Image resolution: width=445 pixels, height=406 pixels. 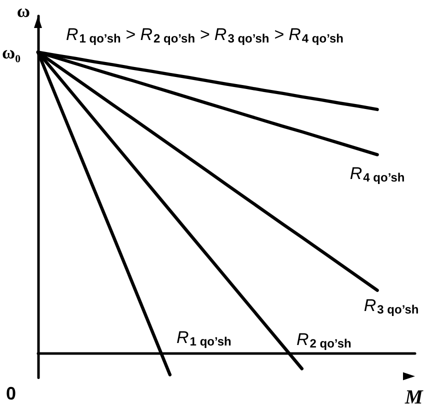 I want to click on x-axis-title: M, so click(x=414, y=396).